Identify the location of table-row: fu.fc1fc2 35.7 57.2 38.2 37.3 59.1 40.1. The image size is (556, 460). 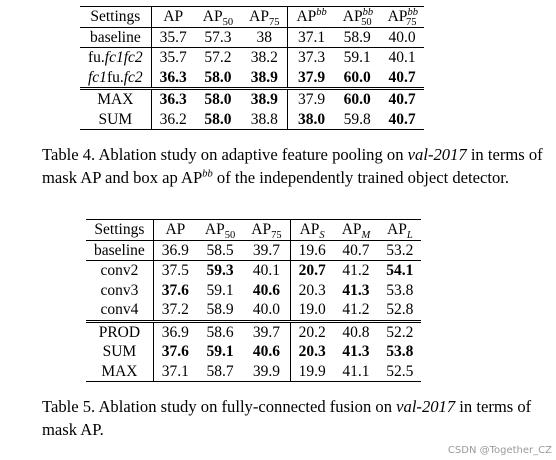
(252, 57).